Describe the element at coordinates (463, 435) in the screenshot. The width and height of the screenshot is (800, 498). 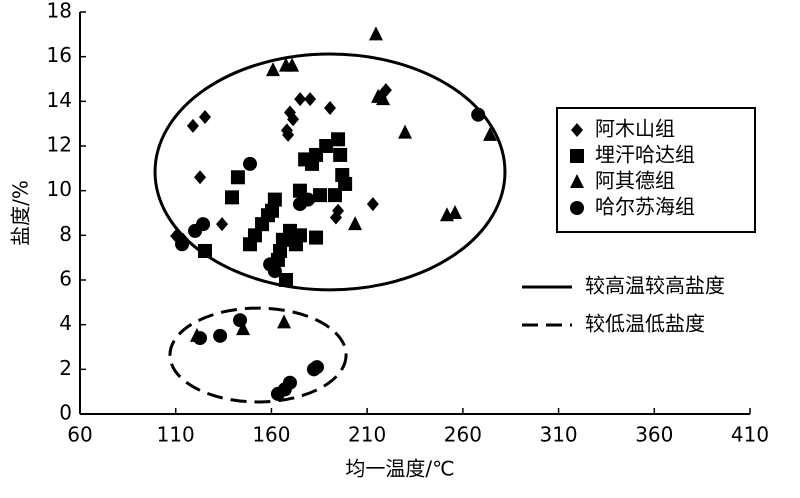
I see `x-tick-label: 260` at that location.